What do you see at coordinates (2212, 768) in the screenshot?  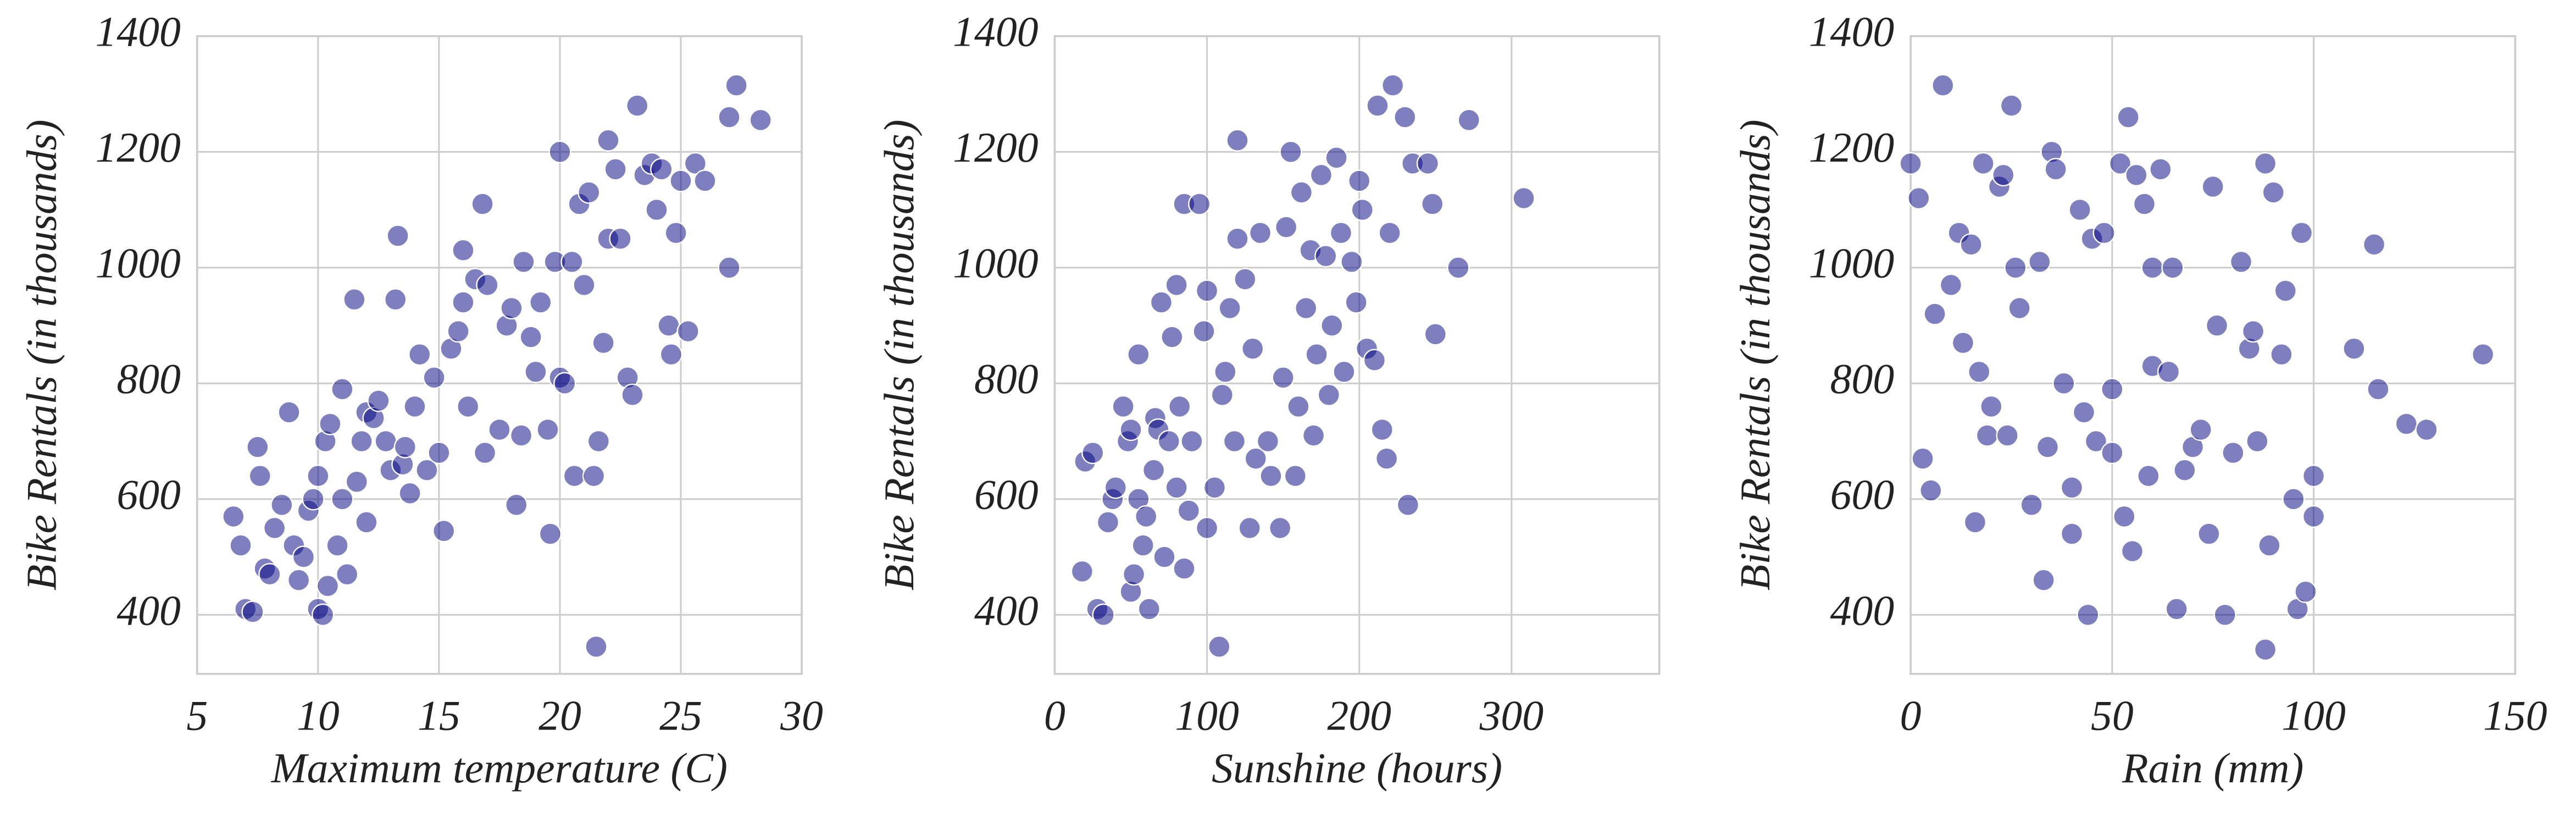 I see `x-axis-label: Rain (mm)` at bounding box center [2212, 768].